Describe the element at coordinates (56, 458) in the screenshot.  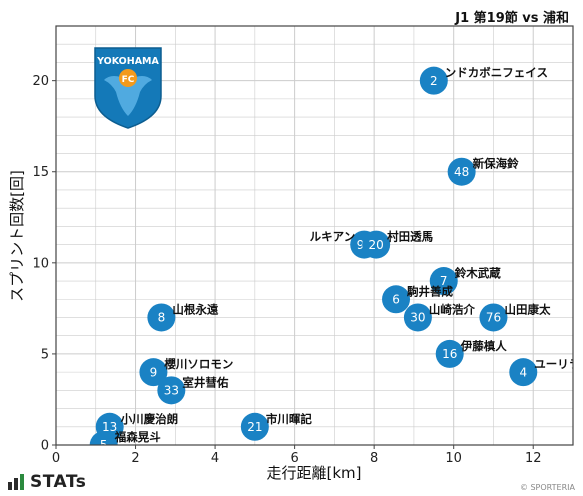
I see `x-tick-label: 0` at that location.